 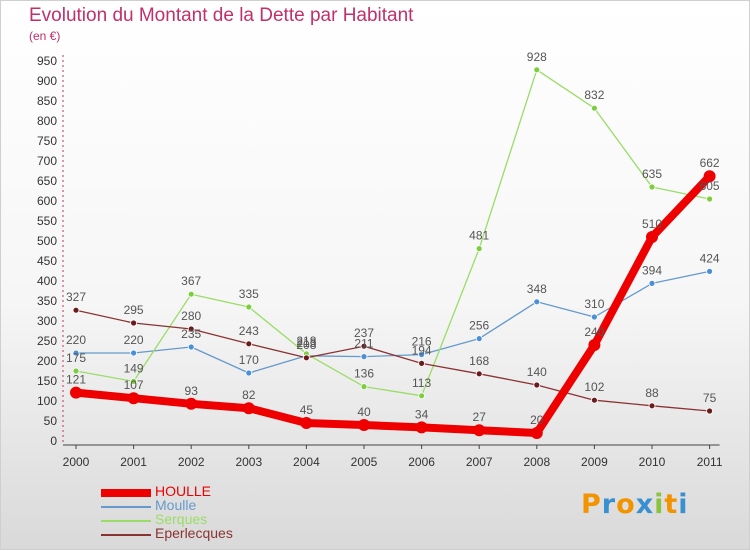 I want to click on data-label-serques: 149, so click(x=134, y=368).